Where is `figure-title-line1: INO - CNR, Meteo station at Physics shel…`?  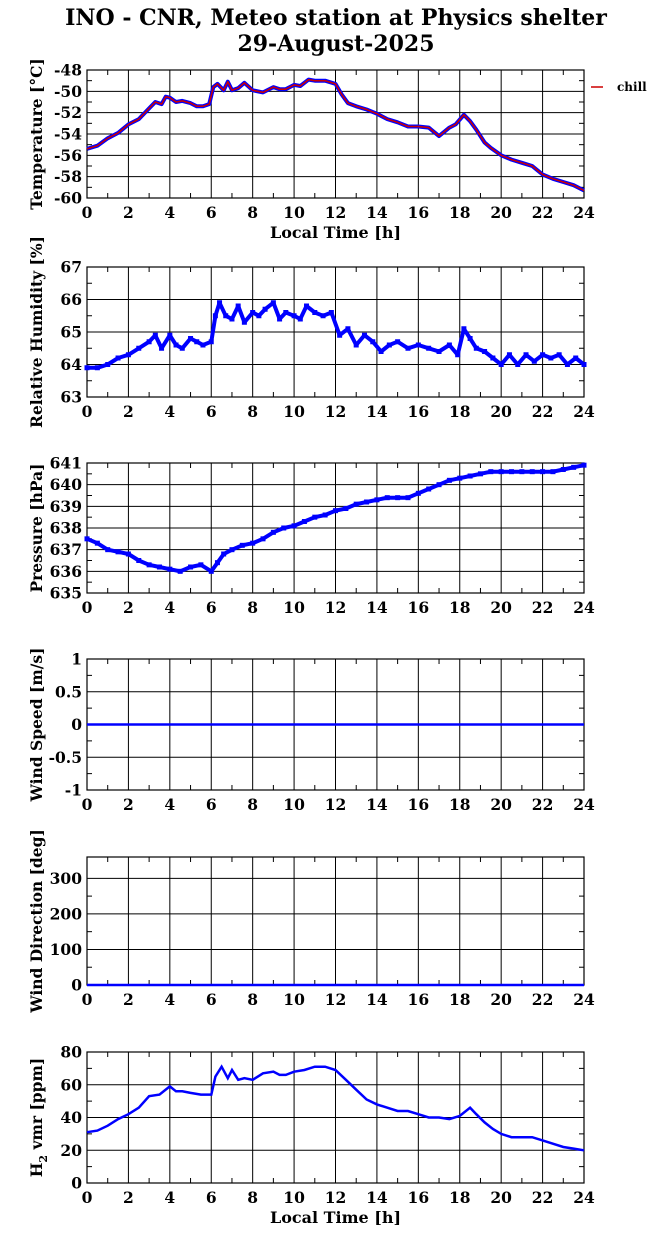 figure-title-line1: INO - CNR, Meteo station at Physics shel… is located at coordinates (336, 18).